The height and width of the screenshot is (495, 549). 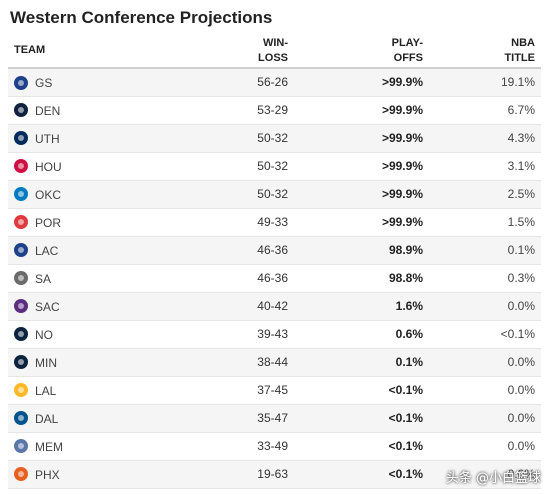 What do you see at coordinates (46, 390) in the screenshot?
I see `team-abbreviation: LAL` at bounding box center [46, 390].